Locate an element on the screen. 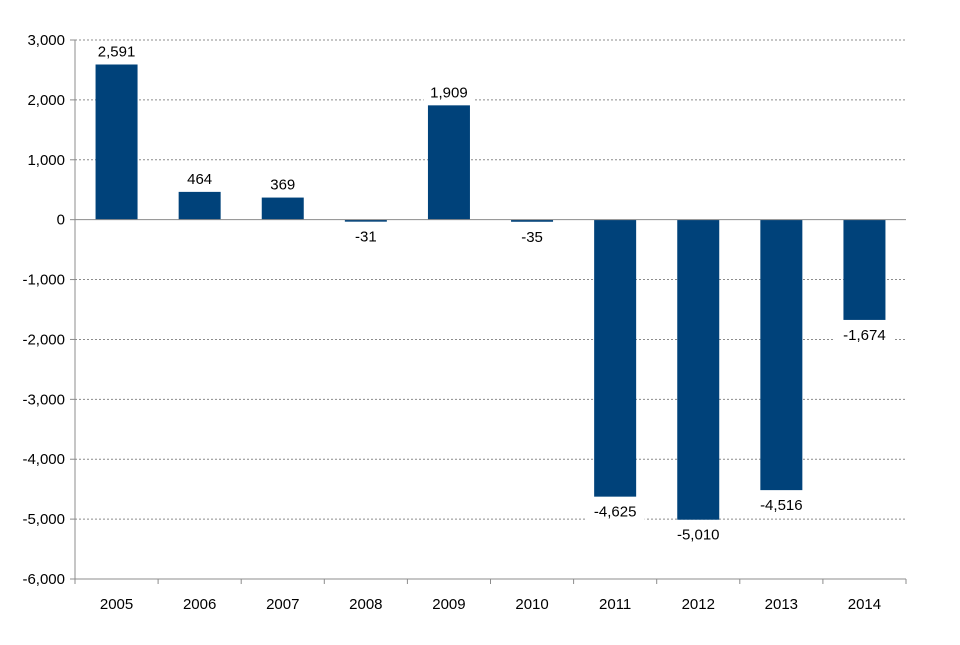 The height and width of the screenshot is (645, 960). x-tick-label: 2008 is located at coordinates (365, 604).